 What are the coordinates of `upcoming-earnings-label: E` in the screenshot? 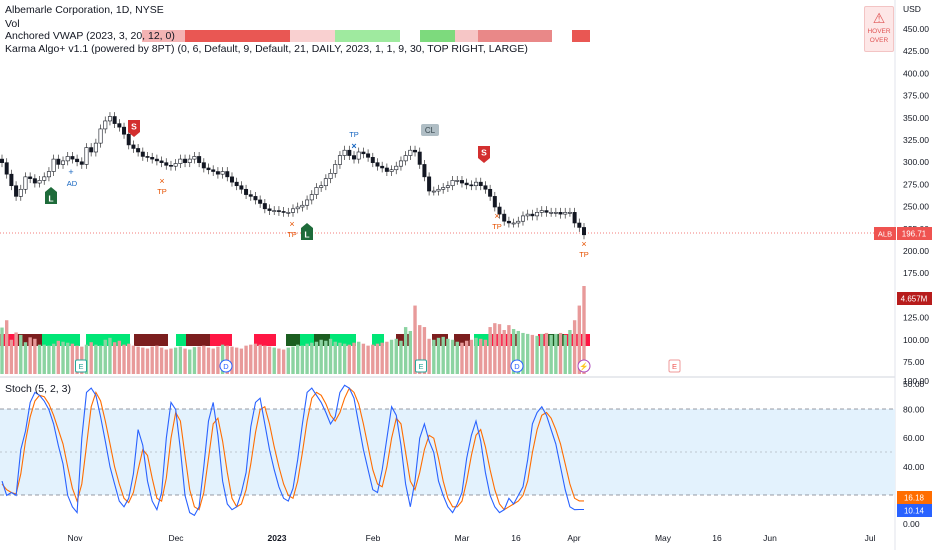 It's located at (674, 366).